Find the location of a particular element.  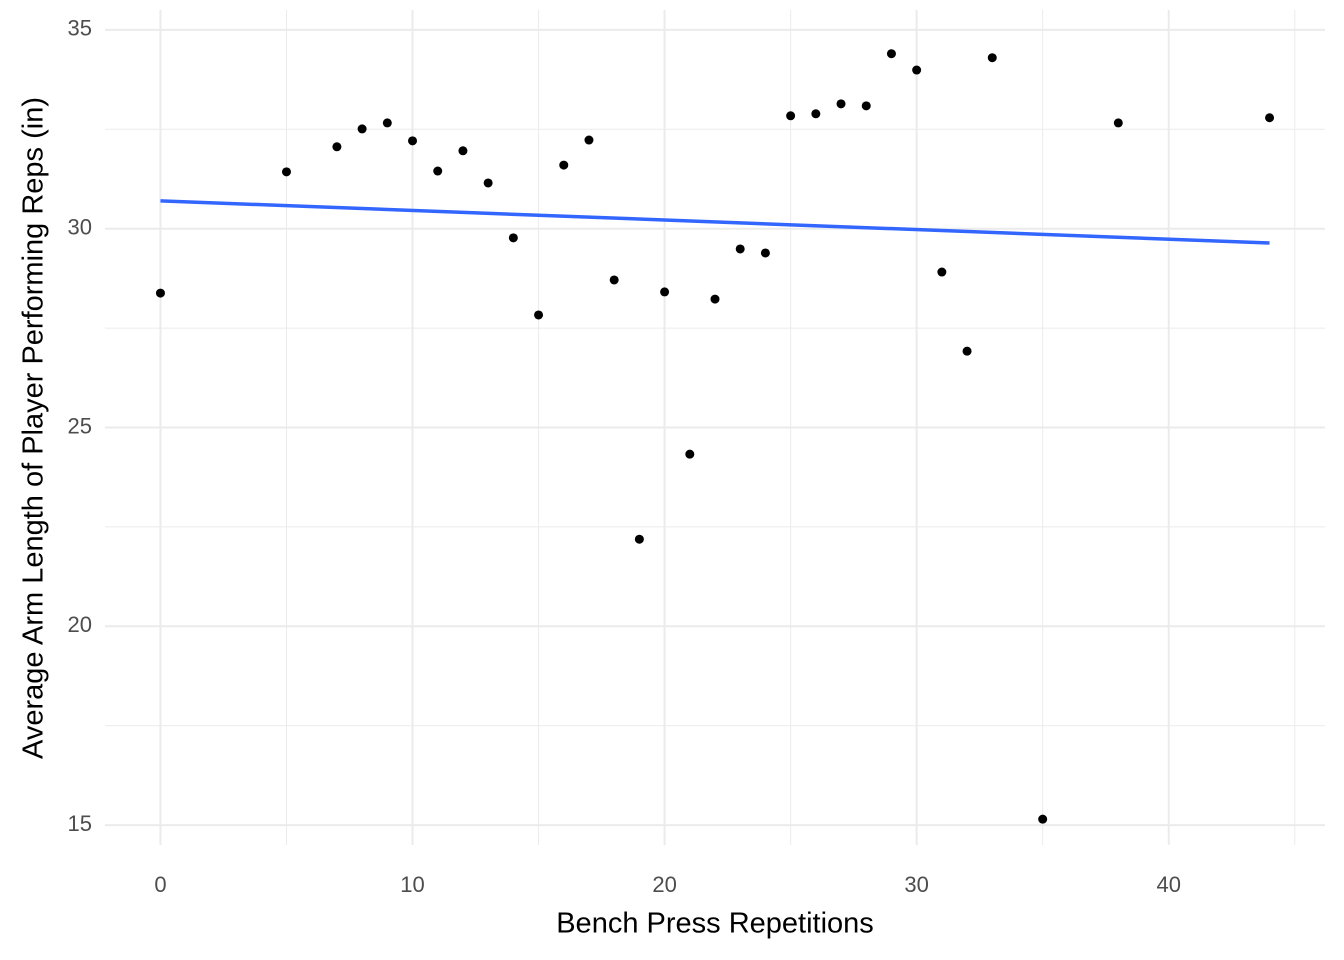

y-tick-label: 30 is located at coordinates (80, 227).